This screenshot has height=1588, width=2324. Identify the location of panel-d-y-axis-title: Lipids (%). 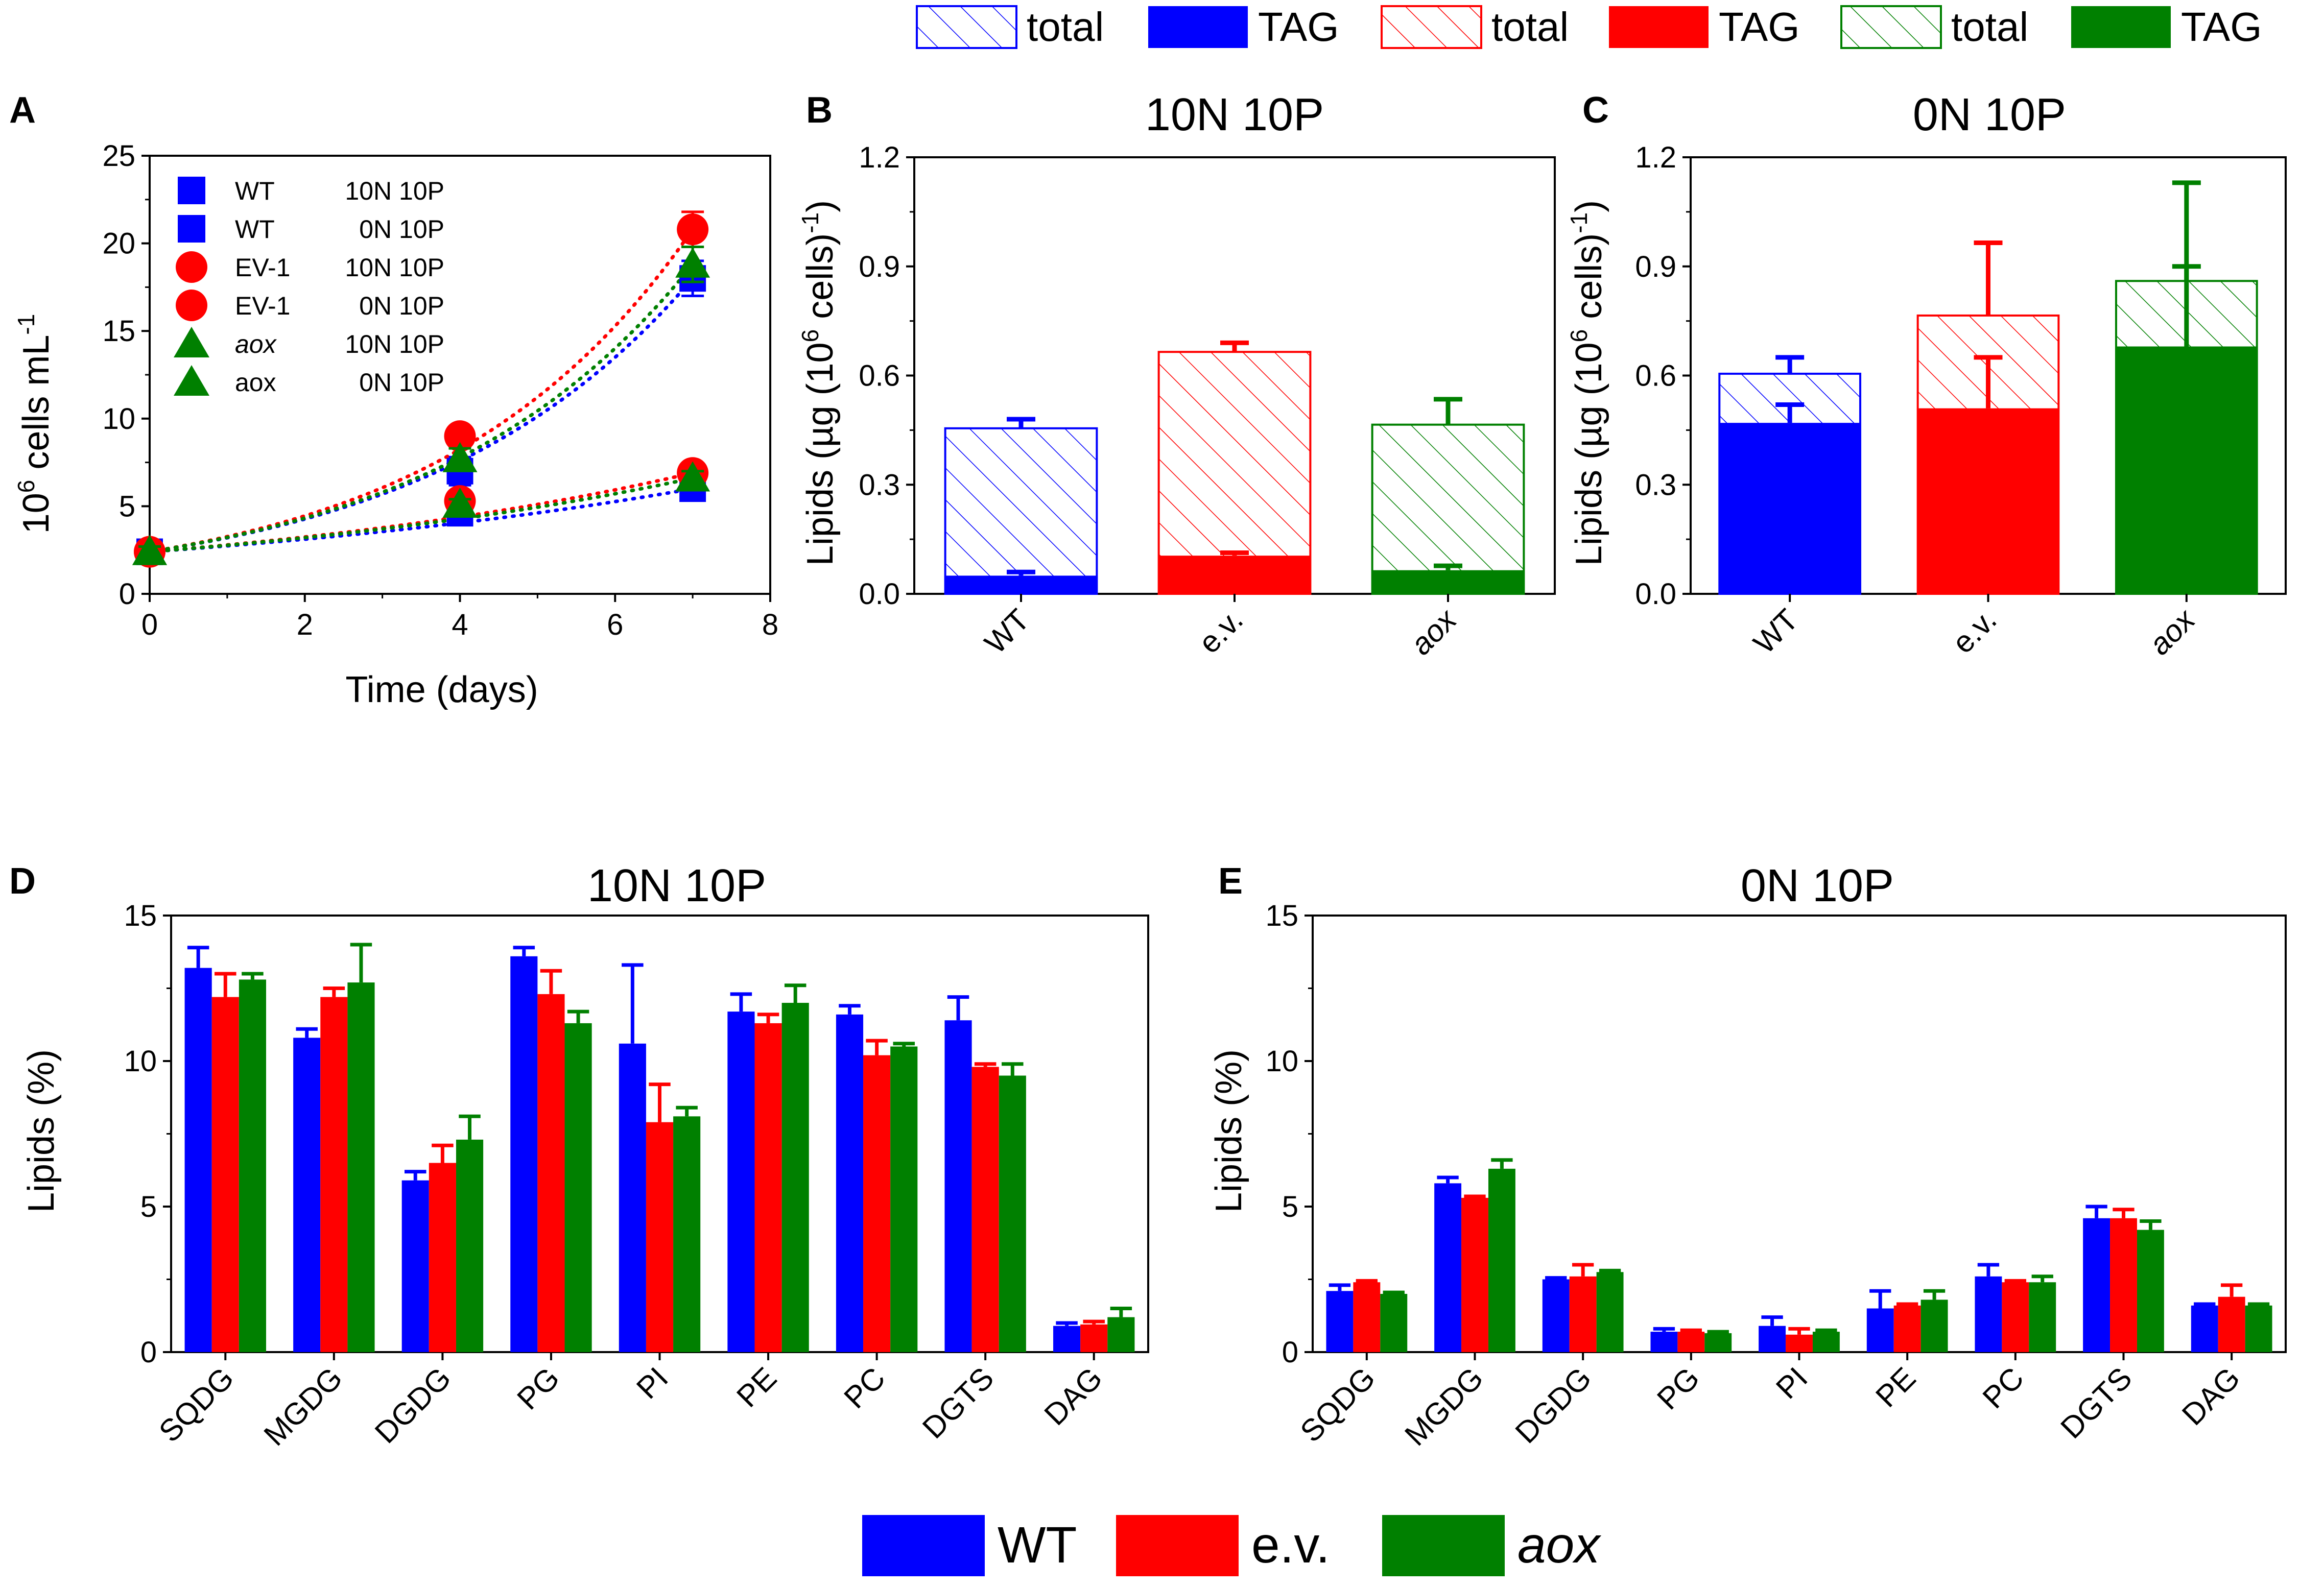
(41, 1131).